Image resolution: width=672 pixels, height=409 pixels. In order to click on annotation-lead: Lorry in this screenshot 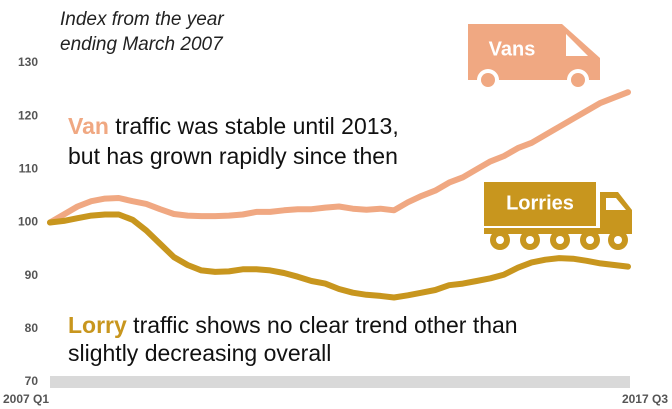, I will do `click(97, 325)`.